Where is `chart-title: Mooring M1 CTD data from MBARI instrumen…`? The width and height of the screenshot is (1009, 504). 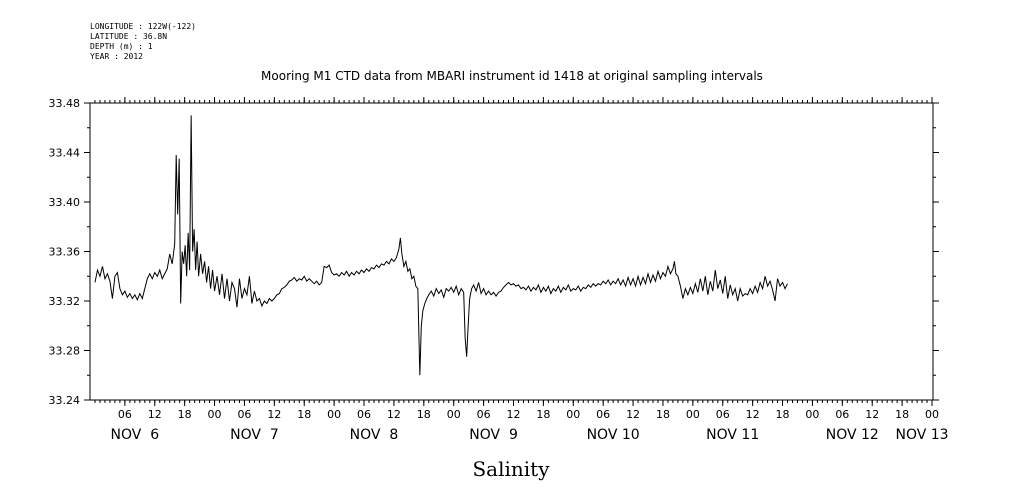 chart-title: Mooring M1 CTD data from MBARI instrumen… is located at coordinates (512, 76).